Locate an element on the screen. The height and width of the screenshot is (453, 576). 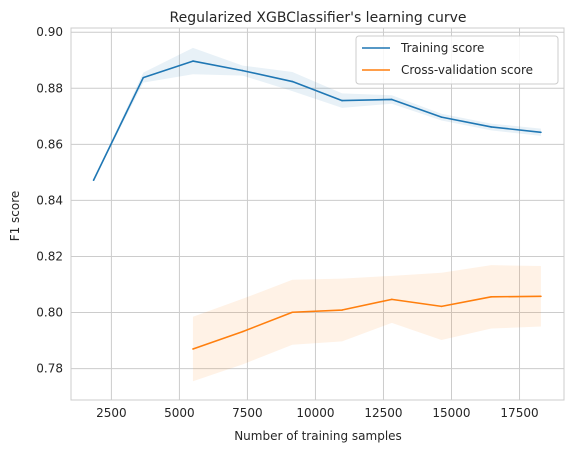
legend-label-training: Training score is located at coordinates (442, 48).